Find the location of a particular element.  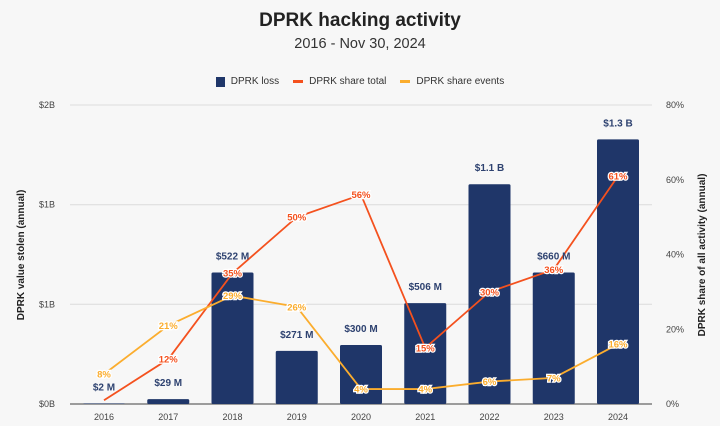

bar-data-label: $1.1 B is located at coordinates (489, 168).